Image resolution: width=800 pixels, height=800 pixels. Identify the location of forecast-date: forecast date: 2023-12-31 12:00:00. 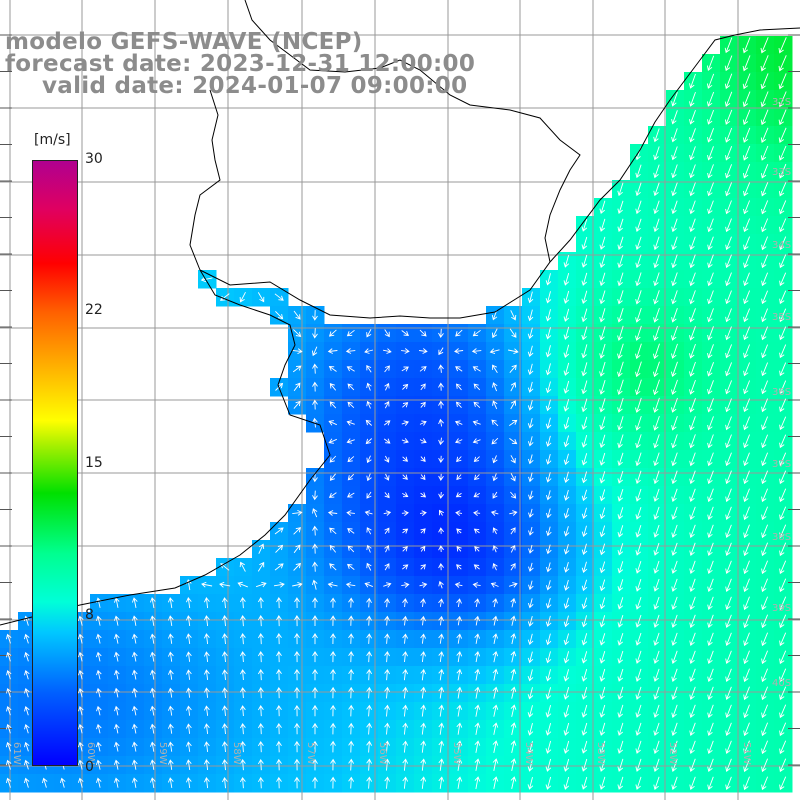
(240, 64).